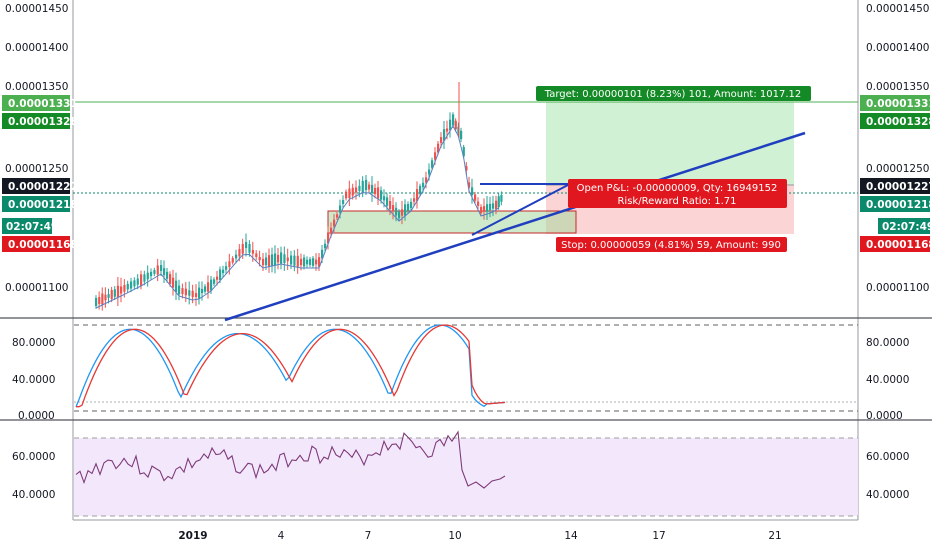 This screenshot has height=550, width=932. What do you see at coordinates (571, 536) in the screenshot?
I see `x-tick-14: 14` at bounding box center [571, 536].